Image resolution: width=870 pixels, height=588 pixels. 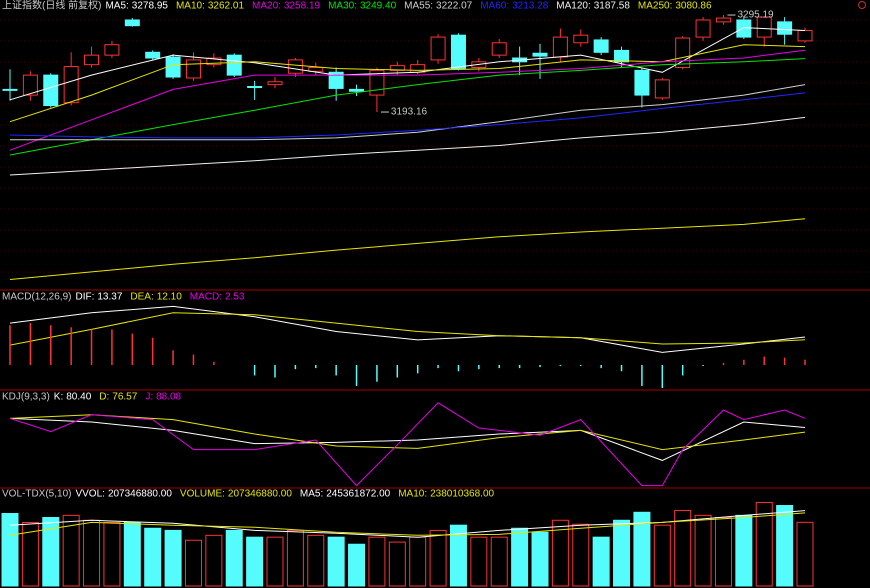 I want to click on legend-value: 2.53, so click(x=235, y=297).